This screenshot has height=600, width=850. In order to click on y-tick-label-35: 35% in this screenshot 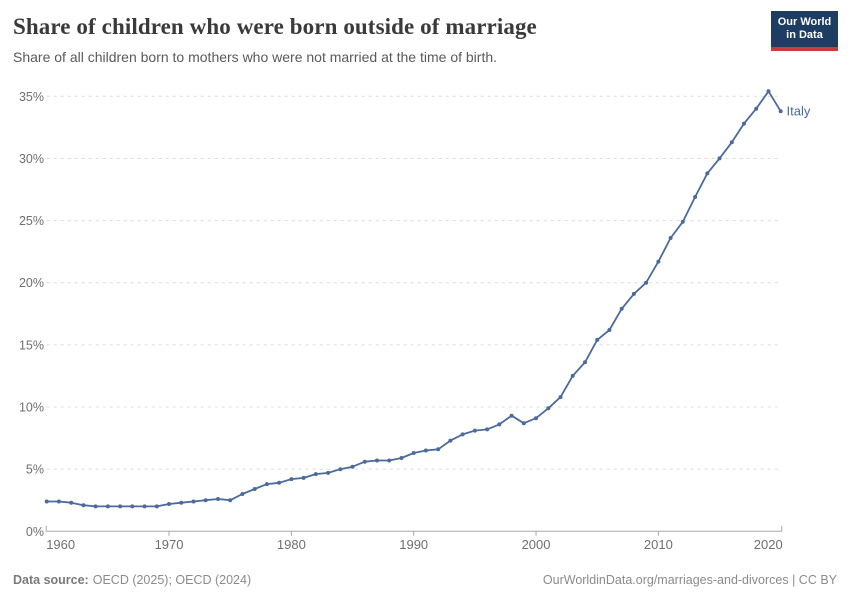, I will do `click(31, 97)`.